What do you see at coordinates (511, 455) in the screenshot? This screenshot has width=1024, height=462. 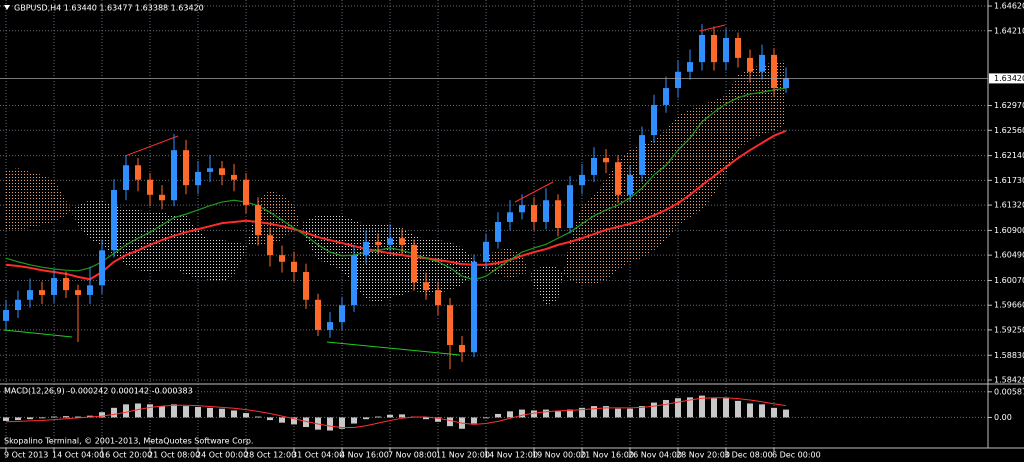 I see `x-tick-label: 14 Nov 12:00` at bounding box center [511, 455].